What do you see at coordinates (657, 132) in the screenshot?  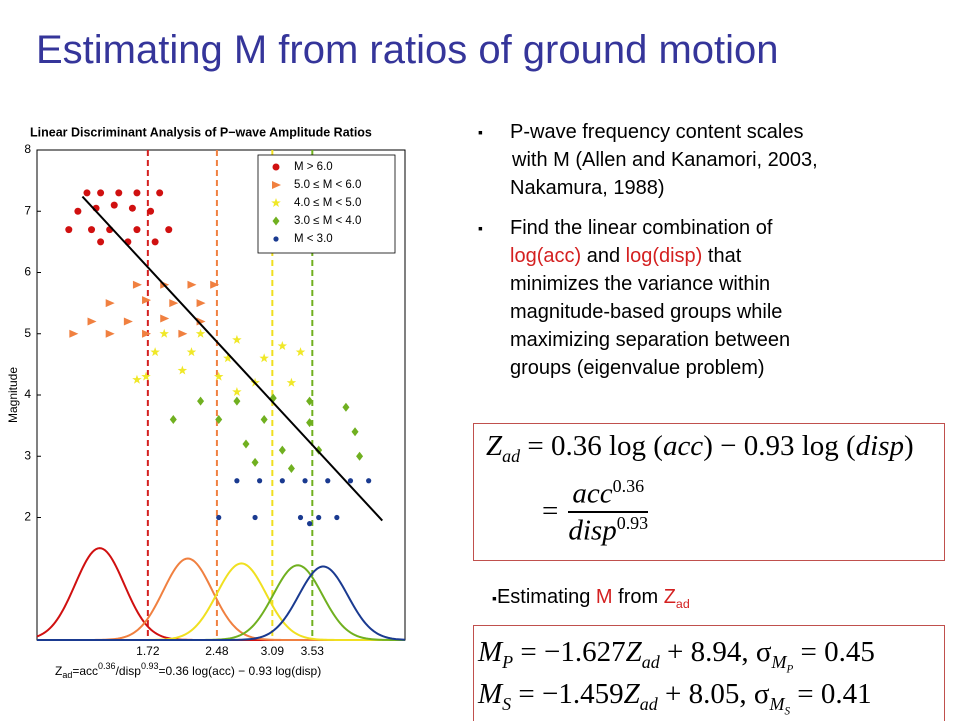 I see `bullet-line: P-wave frequency content scales` at bounding box center [657, 132].